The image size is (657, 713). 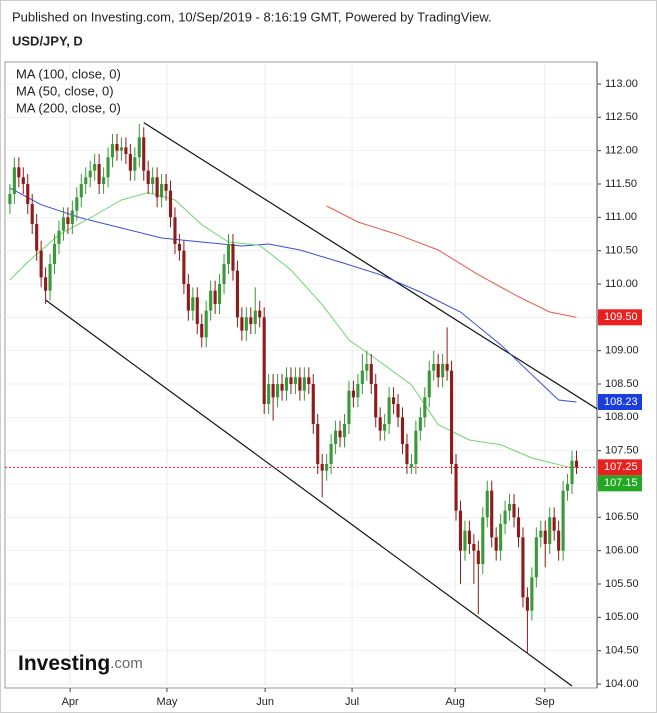 What do you see at coordinates (265, 702) in the screenshot?
I see `x-tick-label: Jun` at bounding box center [265, 702].